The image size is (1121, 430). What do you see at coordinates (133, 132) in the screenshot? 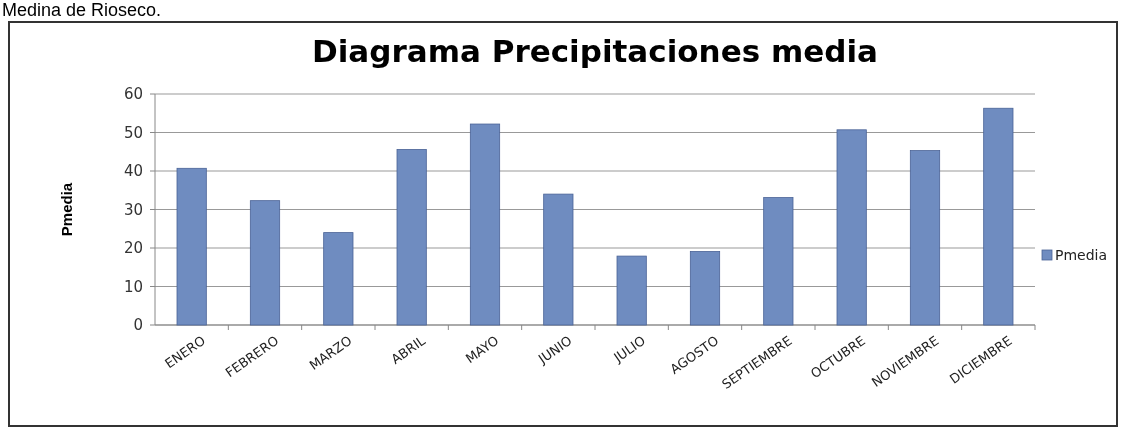
I see `y-tick-label: 50` at bounding box center [133, 132].